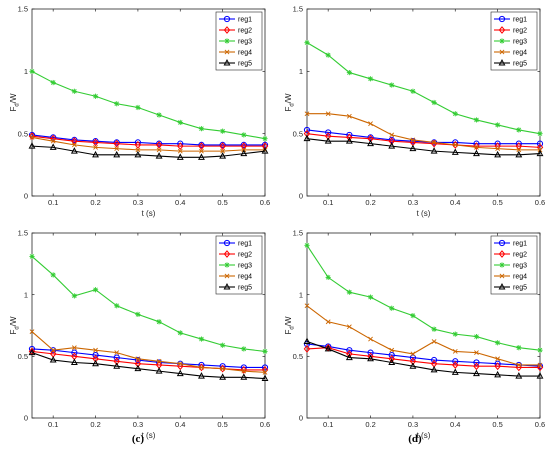 Image resolution: width=550 pixels, height=452 pixels. What do you see at coordinates (265, 202) in the screenshot?
I see `x-tick-label: 0.6` at bounding box center [265, 202].